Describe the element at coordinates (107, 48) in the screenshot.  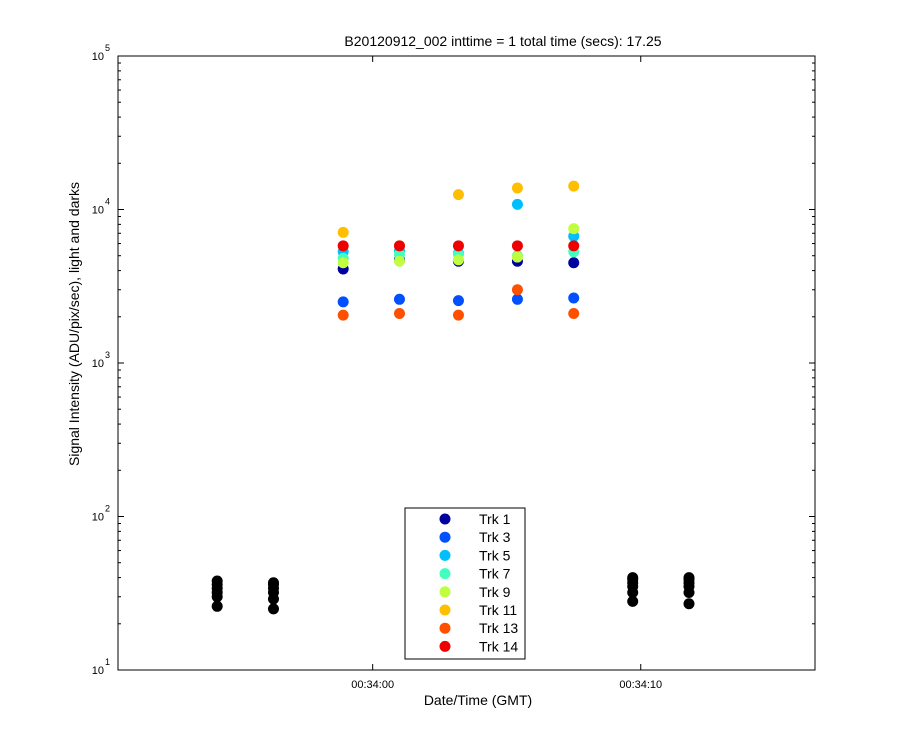
I see `y-tick-exponent: 5` at that location.